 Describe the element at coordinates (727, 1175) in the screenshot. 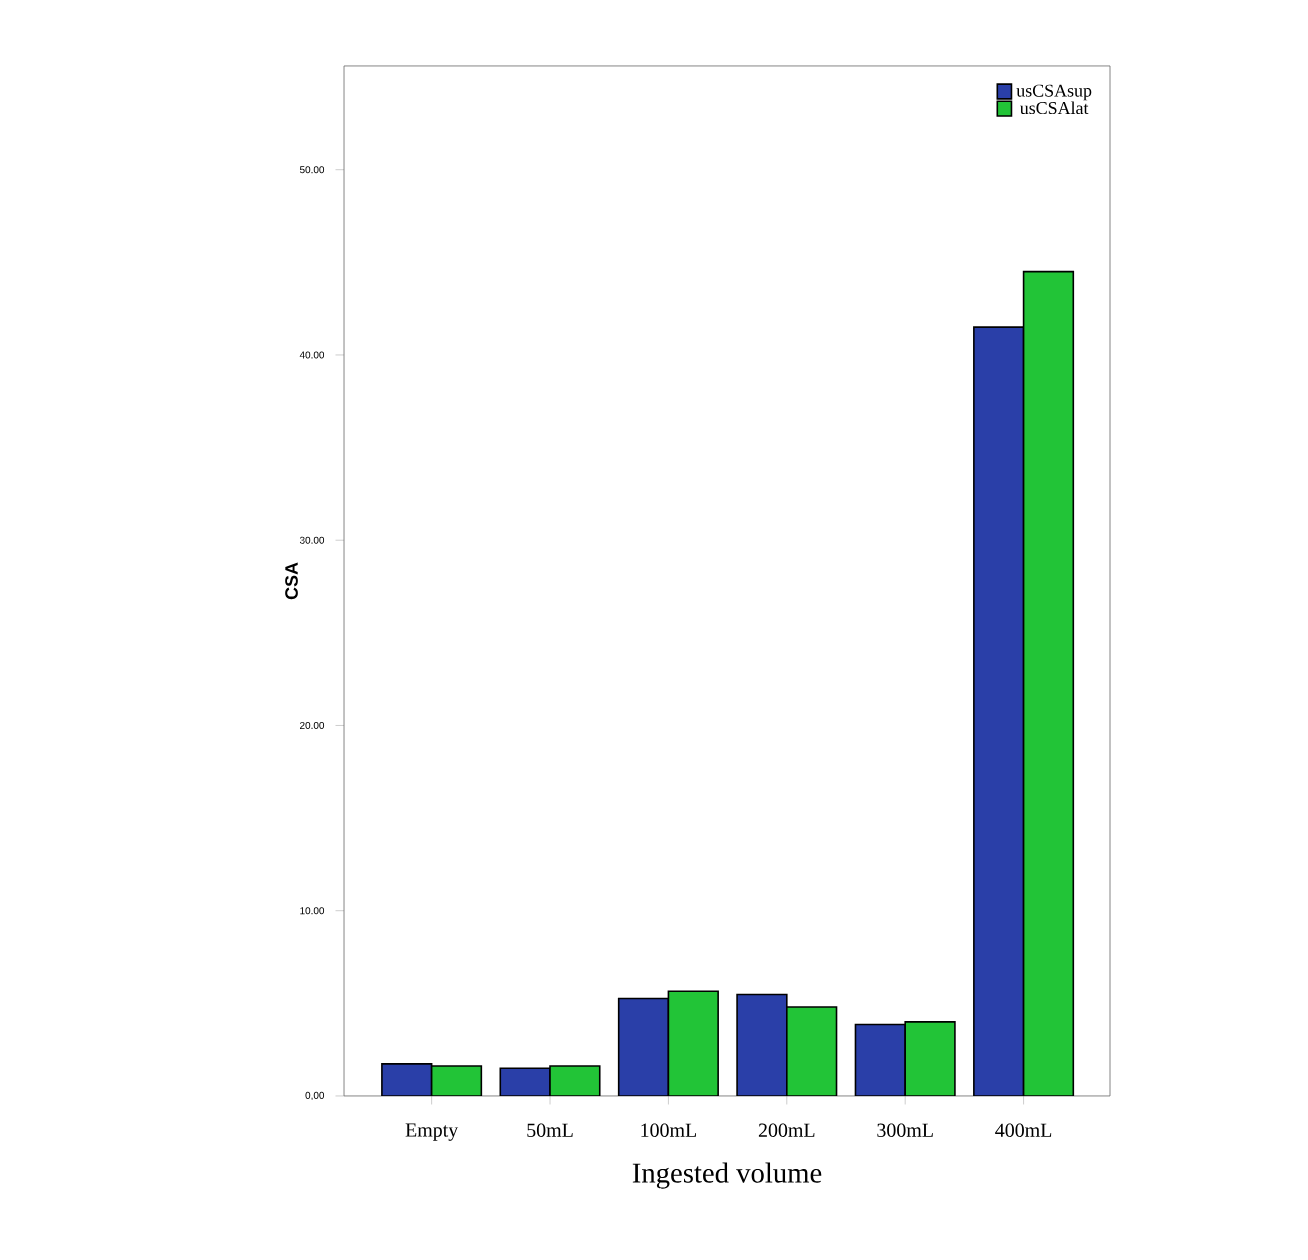

I see `x-axis-title: Ingested volume` at that location.